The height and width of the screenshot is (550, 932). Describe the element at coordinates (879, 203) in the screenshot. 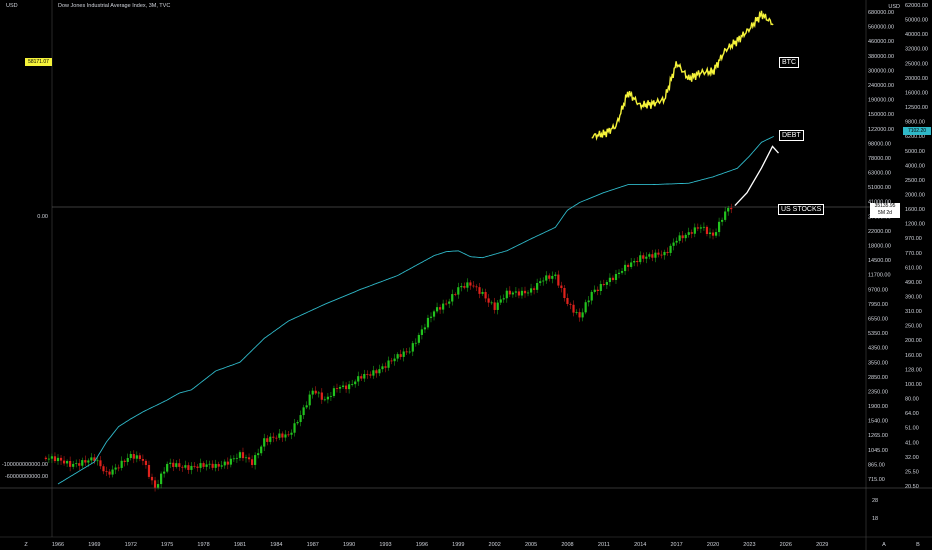

I see `price-tick-label: 41000.00` at that location.